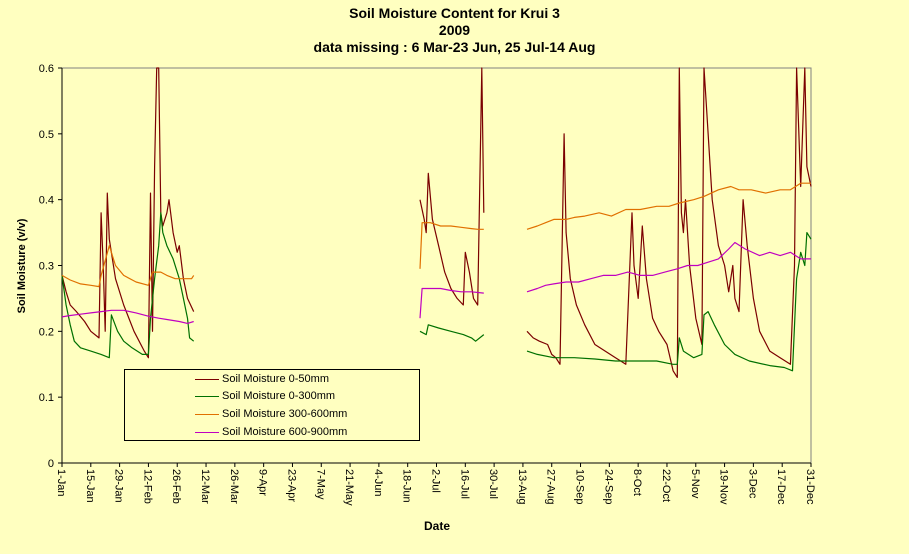 Image resolution: width=909 pixels, height=554 pixels. I want to click on legend-label: Soil Moisture 0-50mm, so click(275, 379).